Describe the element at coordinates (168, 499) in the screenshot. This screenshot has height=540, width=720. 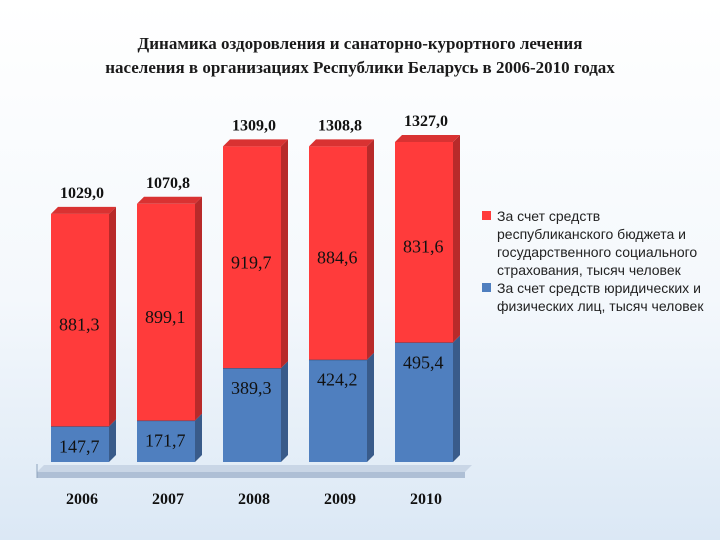
I see `x-tick-label-2007: 2007` at that location.